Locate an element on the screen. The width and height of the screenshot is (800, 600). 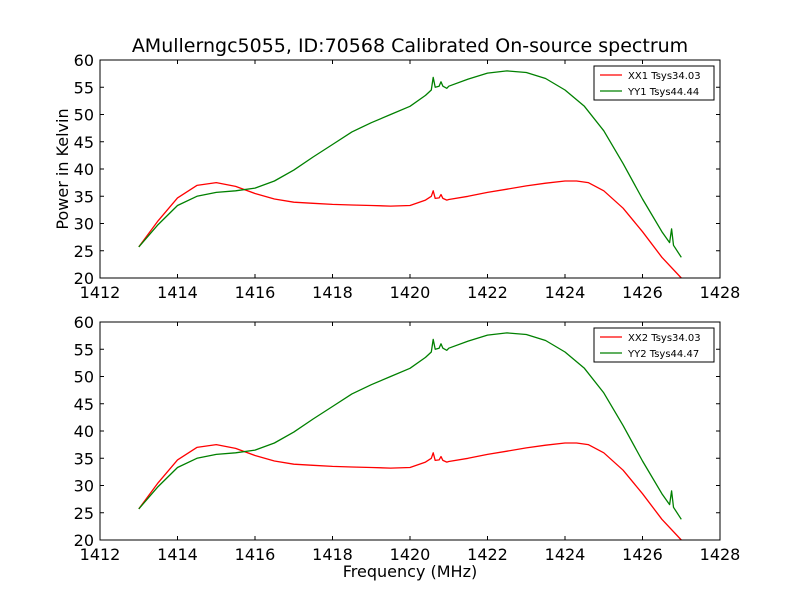
legend-entry: XX1 Tsys34.03 is located at coordinates (664, 76).